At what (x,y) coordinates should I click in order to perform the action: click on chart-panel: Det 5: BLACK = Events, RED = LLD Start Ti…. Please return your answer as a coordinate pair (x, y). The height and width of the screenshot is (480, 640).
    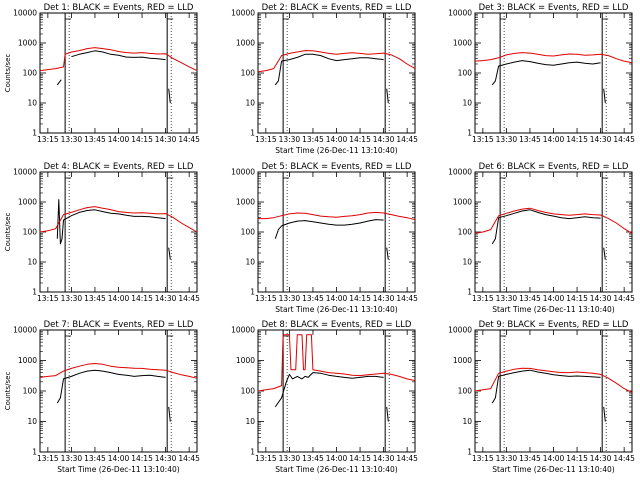
    Looking at the image, I should click on (324, 238).